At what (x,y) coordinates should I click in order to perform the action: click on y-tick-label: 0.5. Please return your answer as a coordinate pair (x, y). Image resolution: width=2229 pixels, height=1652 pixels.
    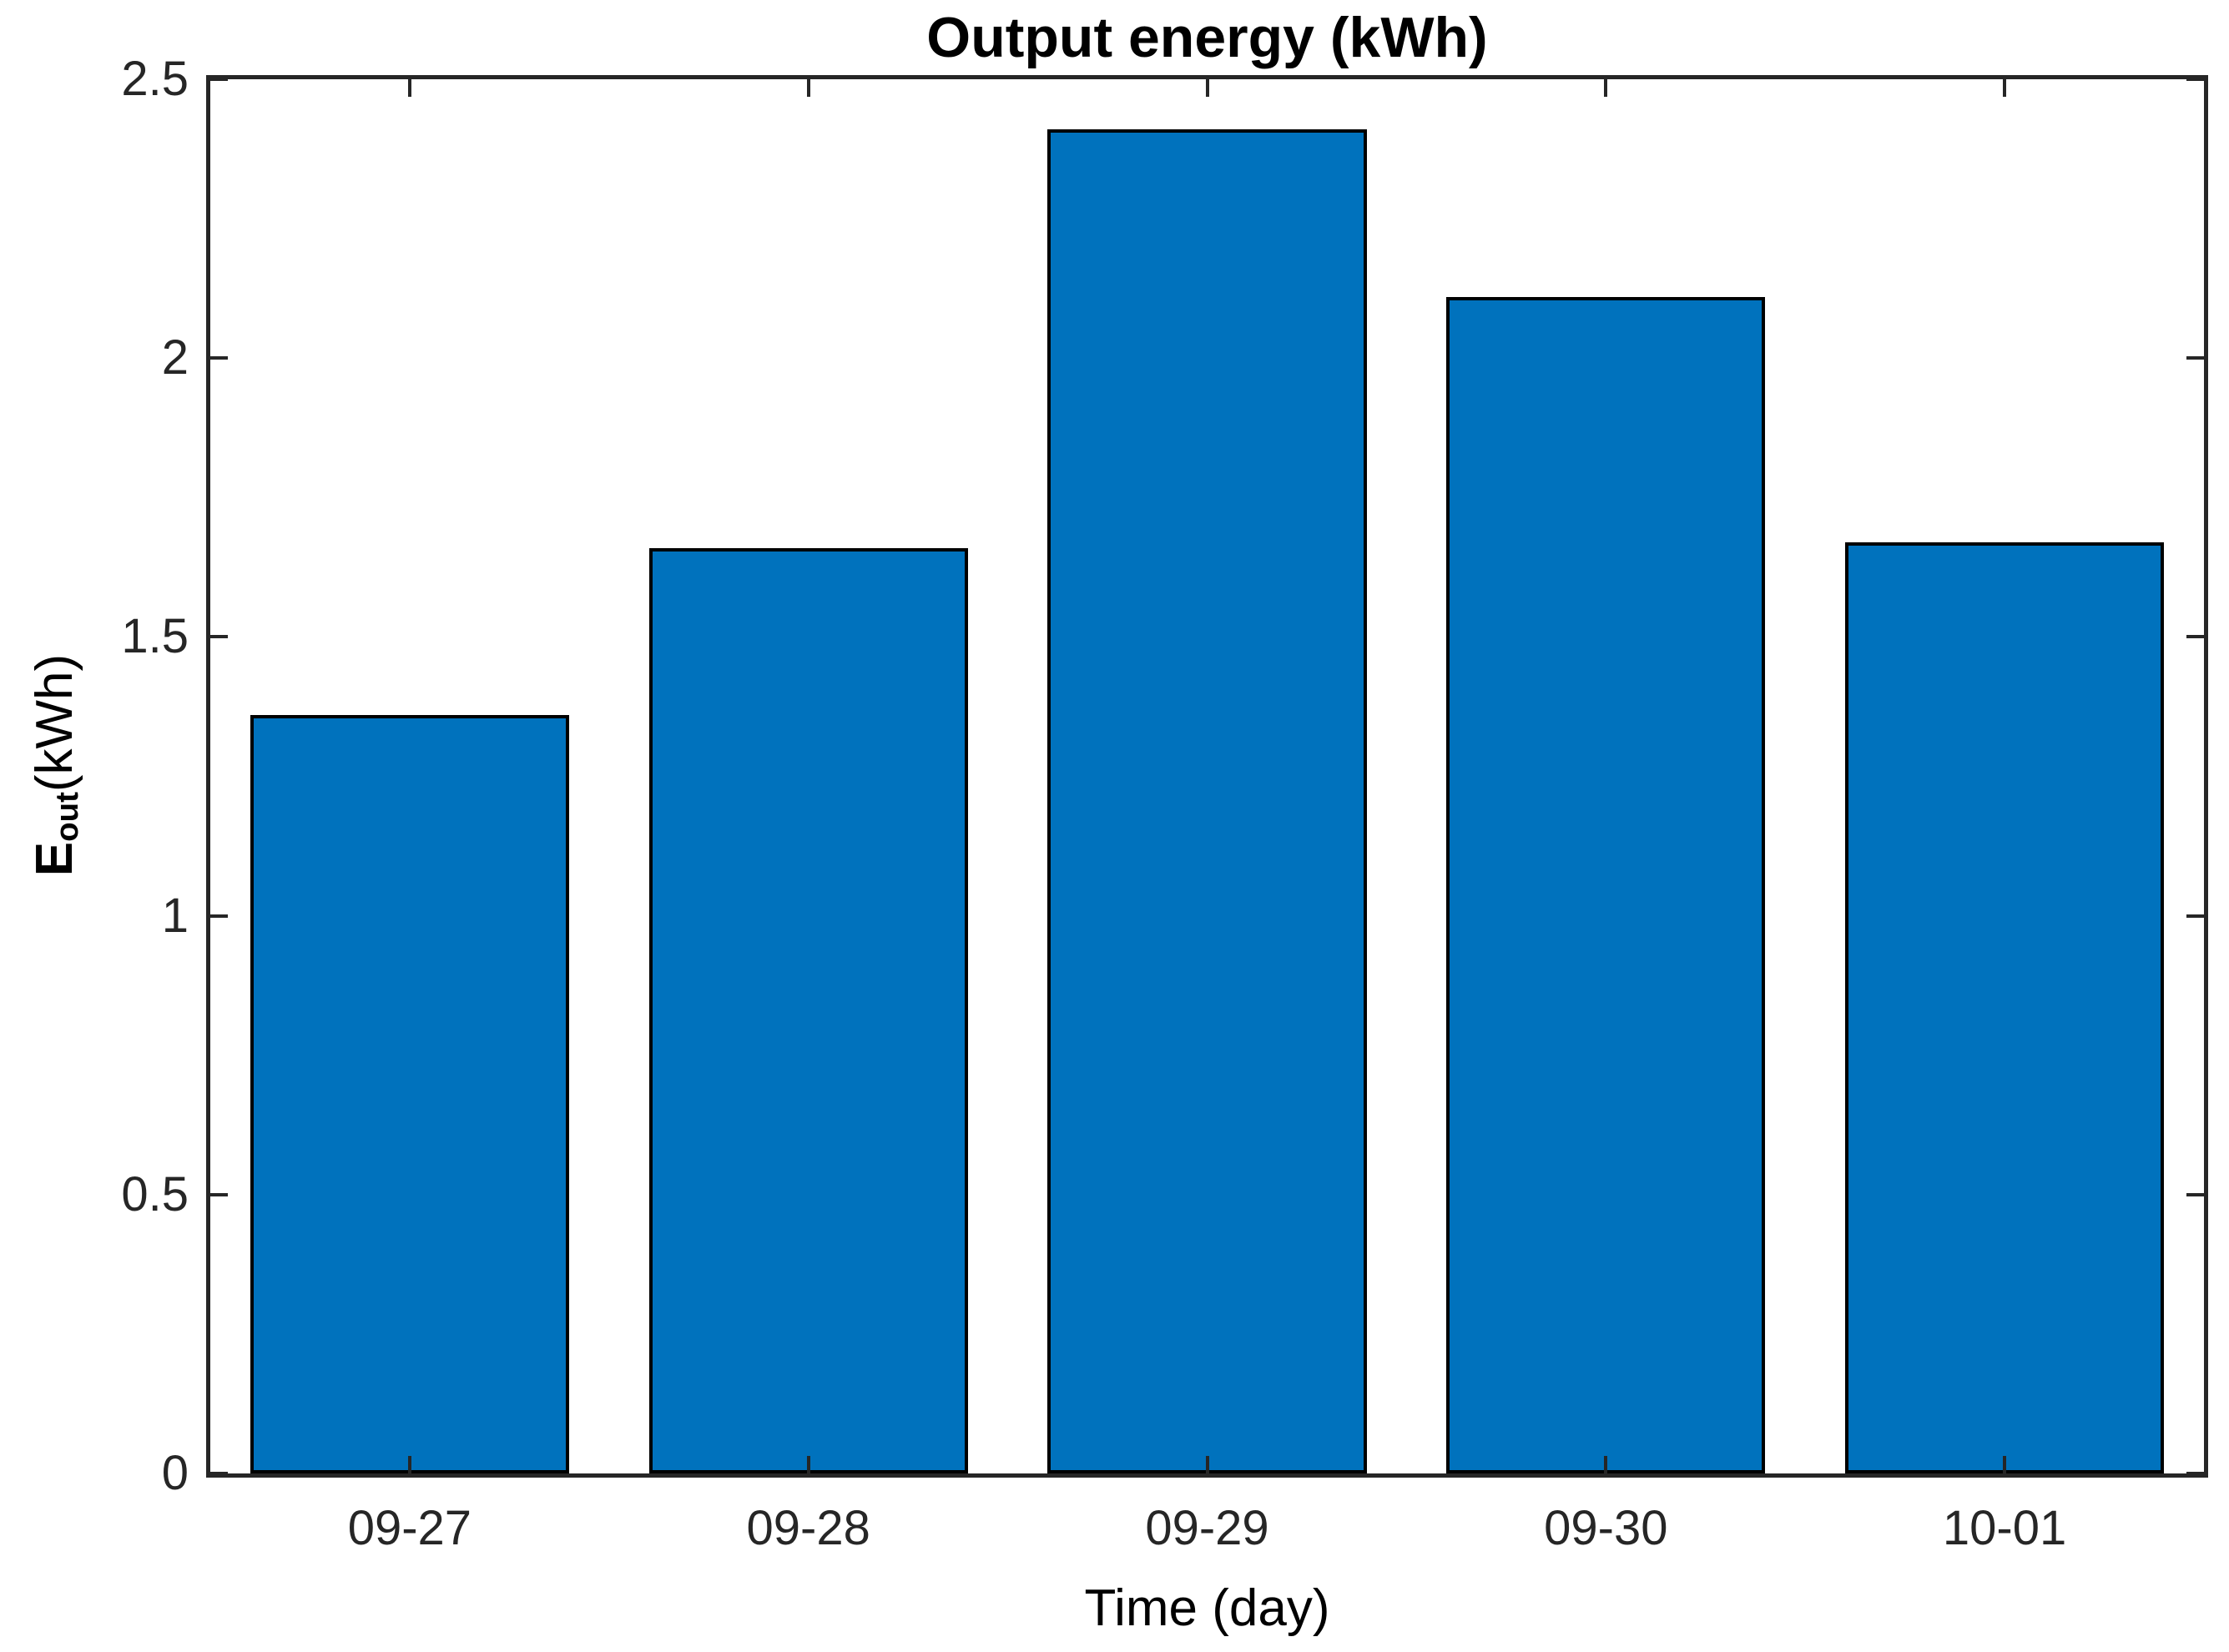
    Looking at the image, I should click on (155, 1194).